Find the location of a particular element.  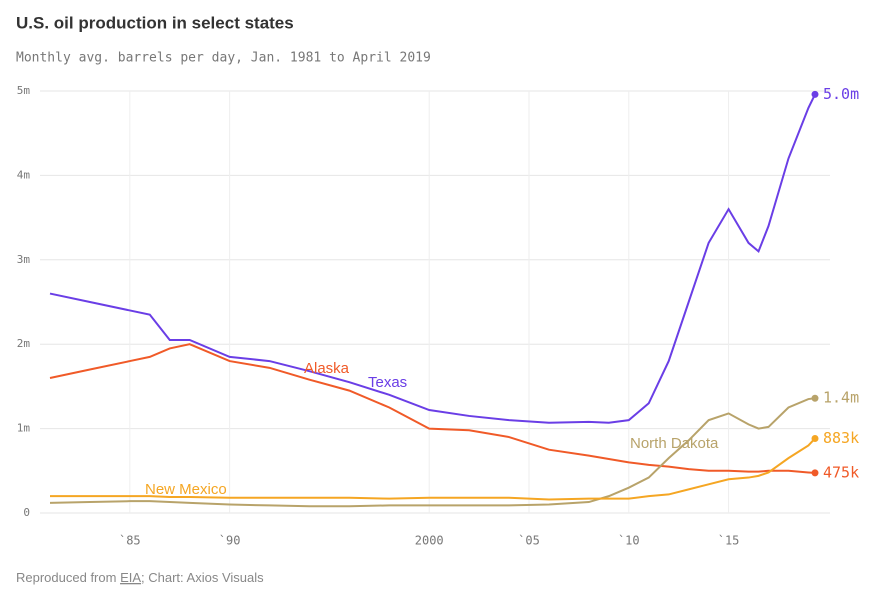

end-label: 883k is located at coordinates (841, 438).